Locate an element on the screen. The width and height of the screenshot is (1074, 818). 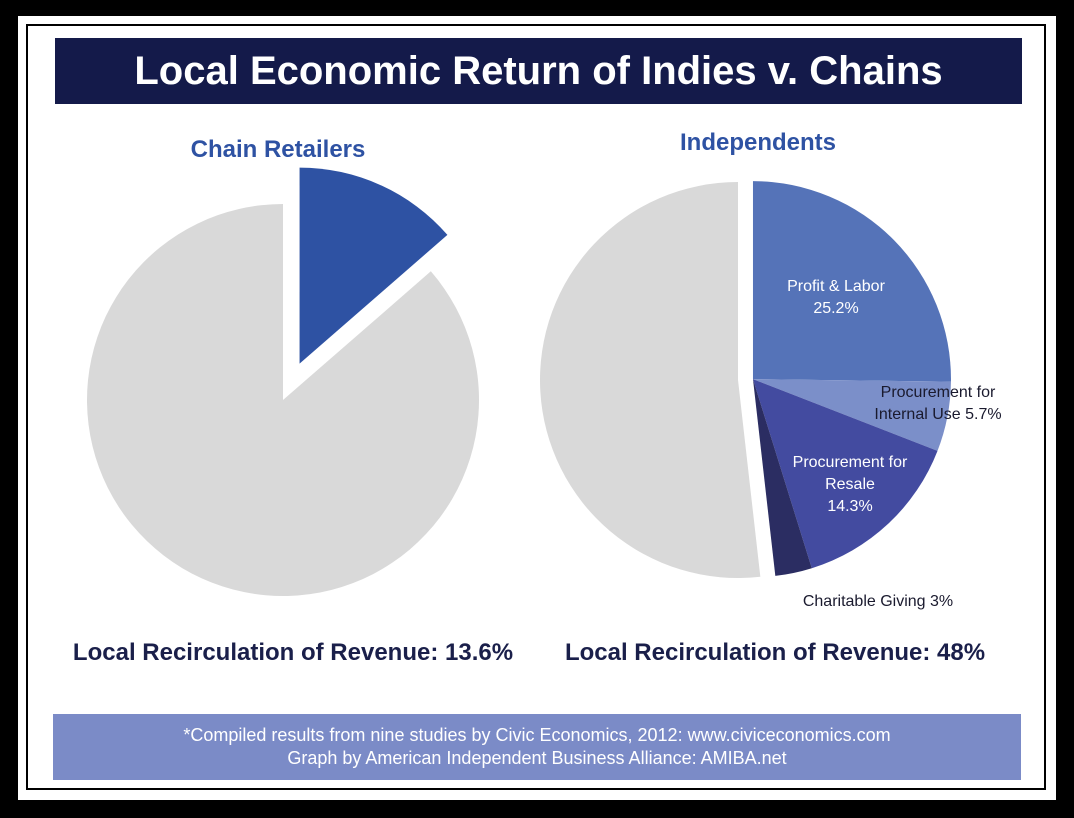
annotation: Local Recirculation of Revenue: 13.6% is located at coordinates (293, 652).